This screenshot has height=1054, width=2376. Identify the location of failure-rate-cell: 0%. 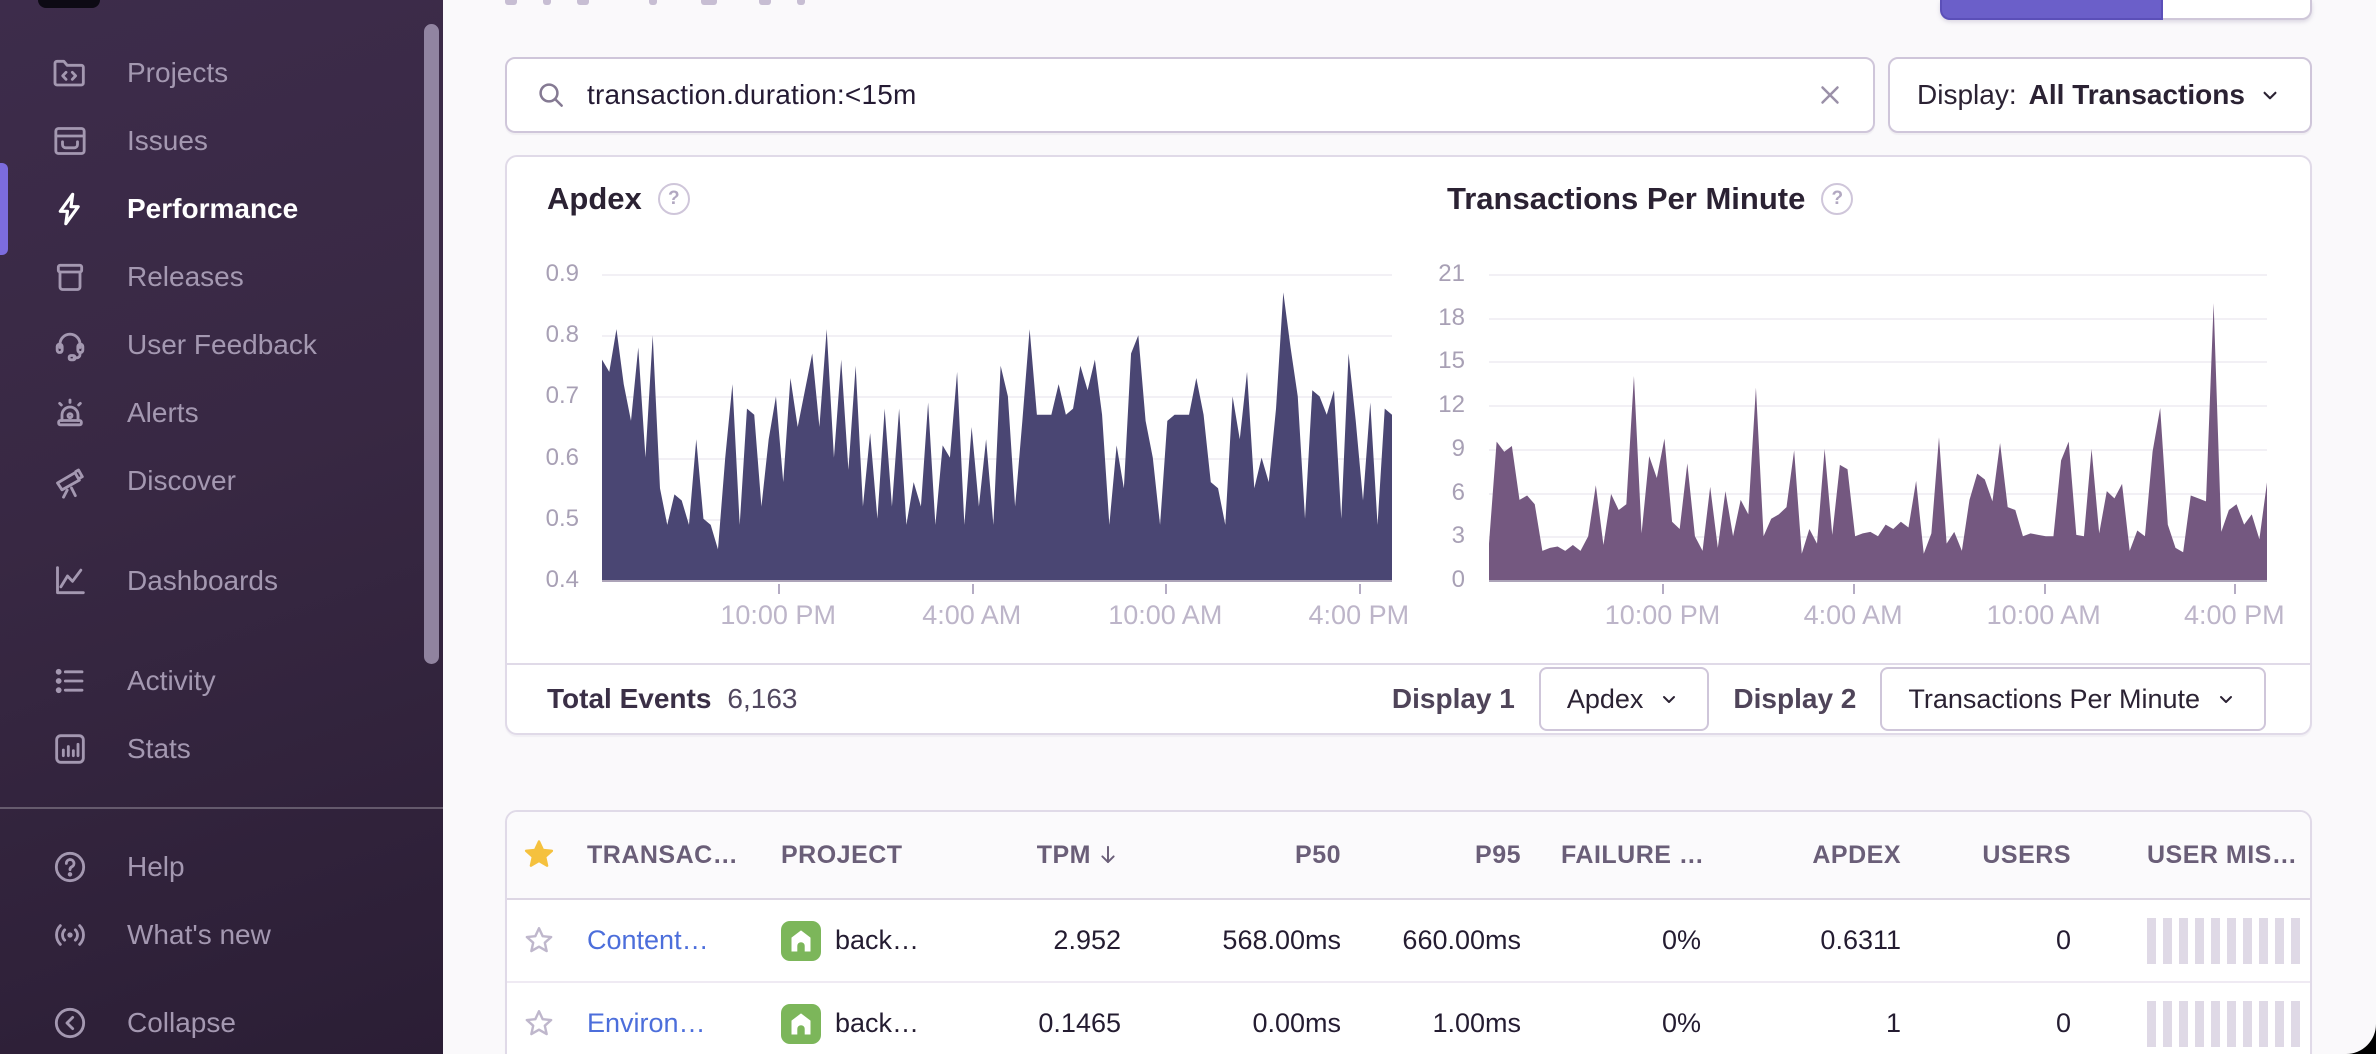
(1681, 940).